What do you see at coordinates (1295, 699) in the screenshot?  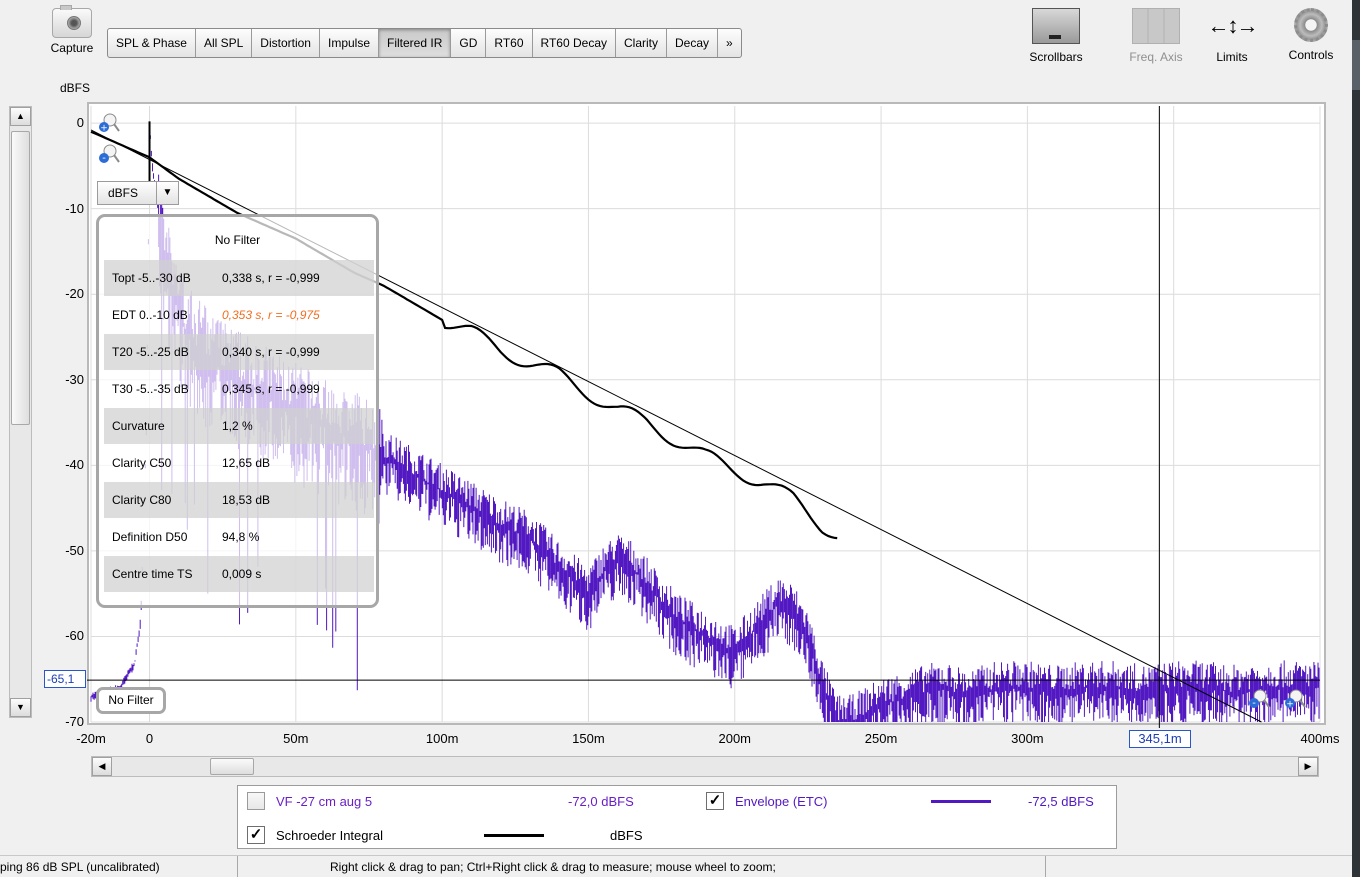 I see `x-zoom-in-icon: +` at bounding box center [1295, 699].